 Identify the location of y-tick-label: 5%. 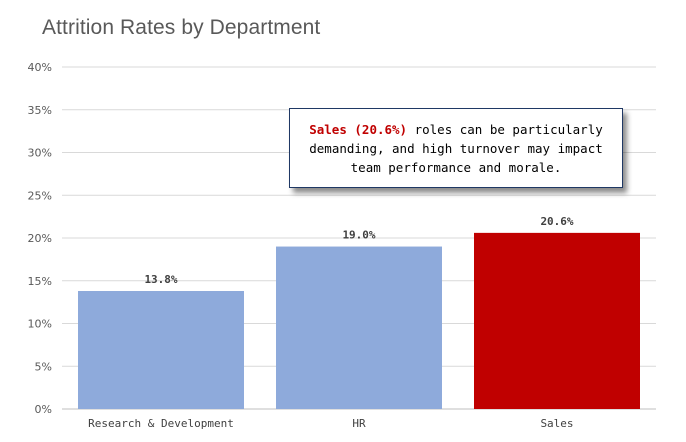
(43, 366).